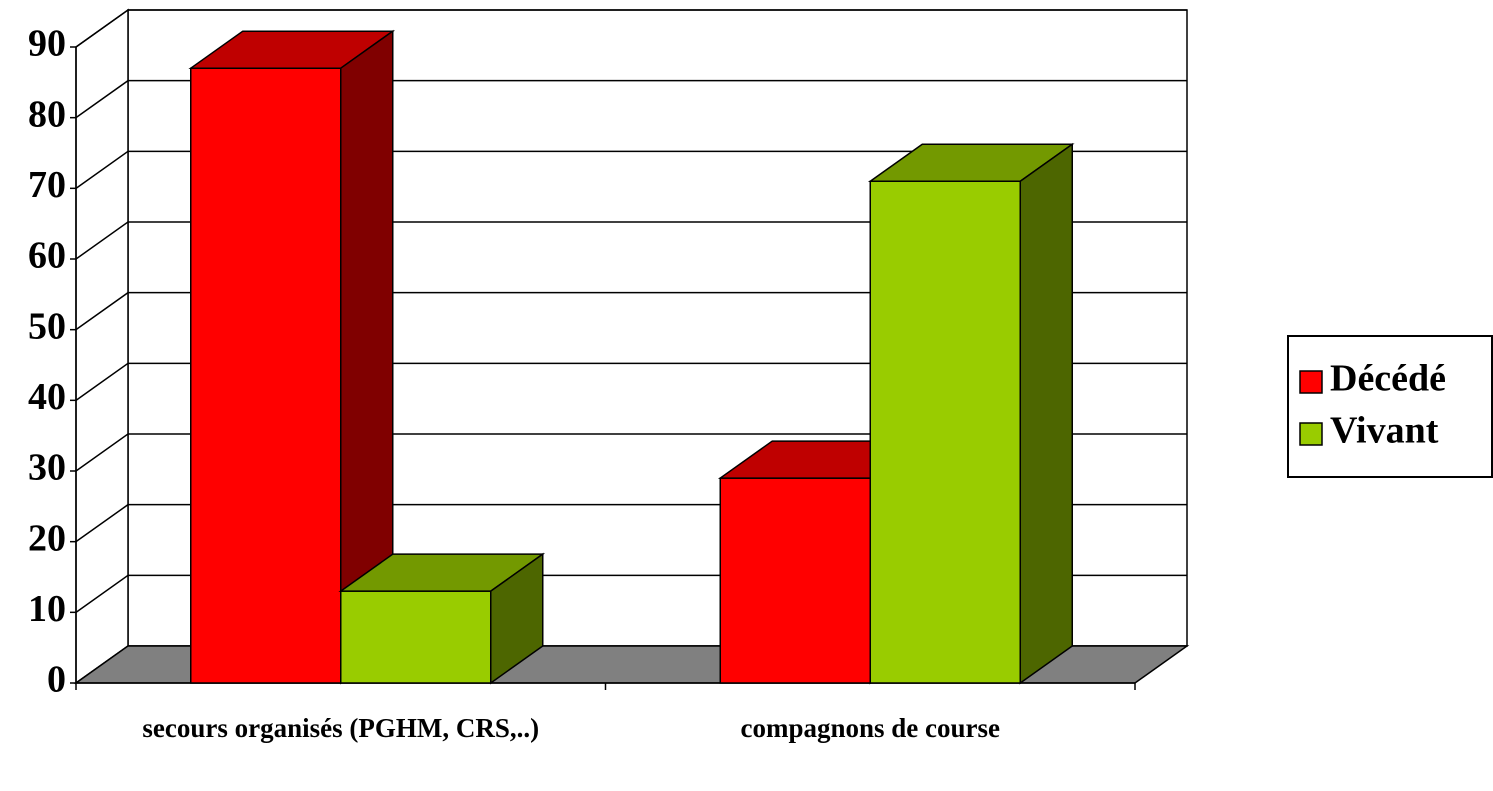 This screenshot has height=791, width=1493. What do you see at coordinates (870, 728) in the screenshot?
I see `x-tick-label: compagnons de course` at bounding box center [870, 728].